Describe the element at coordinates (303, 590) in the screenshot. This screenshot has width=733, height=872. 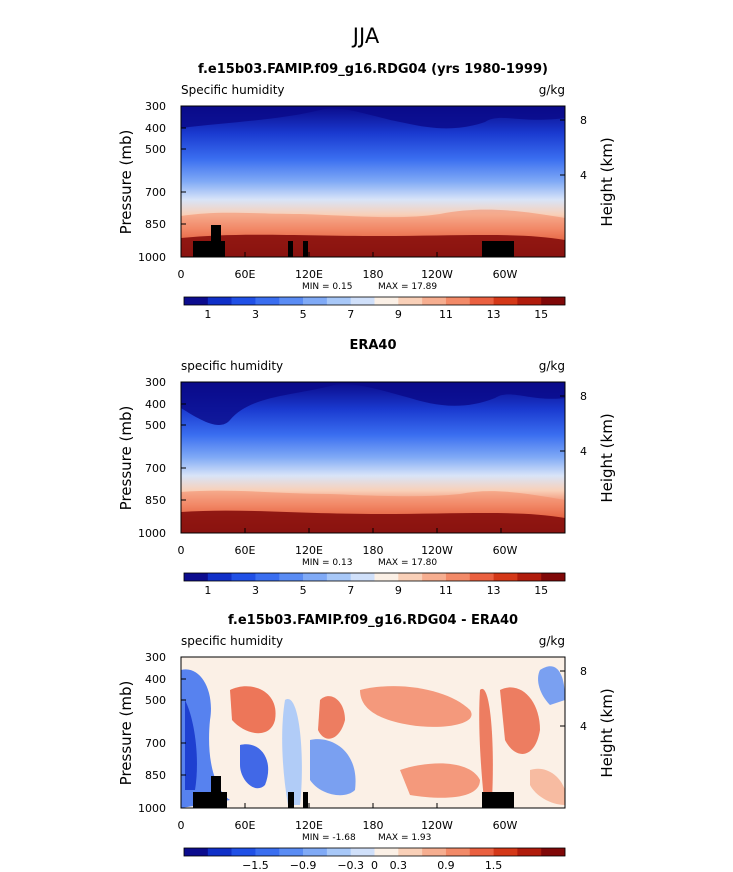
I see `colorbar-label: 5` at that location.